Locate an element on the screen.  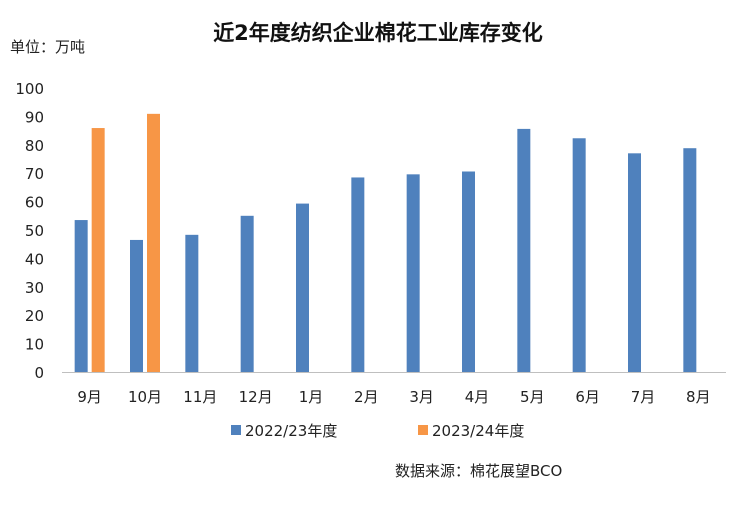
y-tick-label: 60 is located at coordinates (34, 203).